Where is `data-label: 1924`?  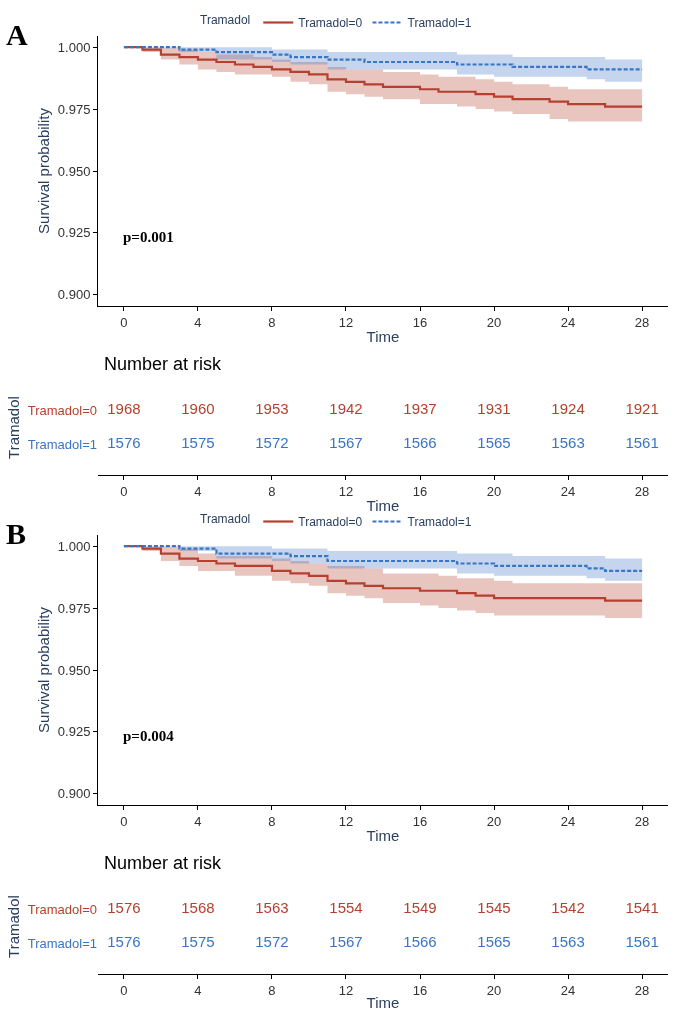
data-label: 1924 is located at coordinates (568, 409).